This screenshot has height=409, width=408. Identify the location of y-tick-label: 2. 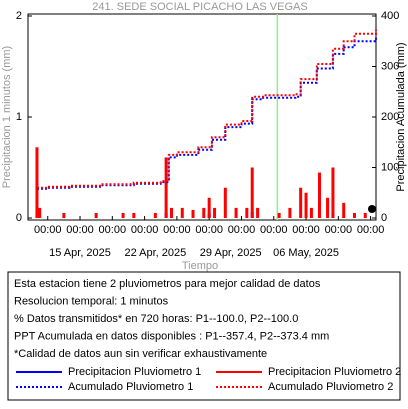
(19, 16).